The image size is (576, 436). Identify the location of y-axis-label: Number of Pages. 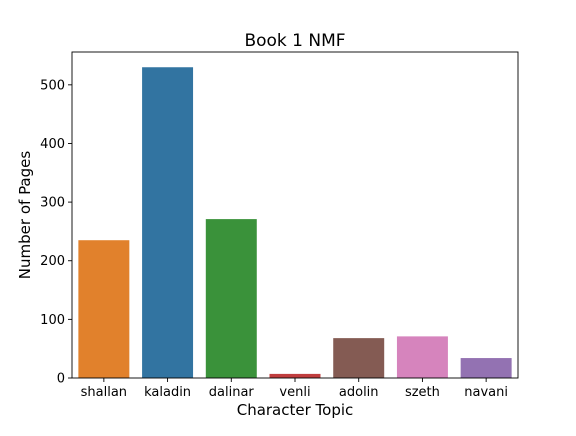
(25, 215).